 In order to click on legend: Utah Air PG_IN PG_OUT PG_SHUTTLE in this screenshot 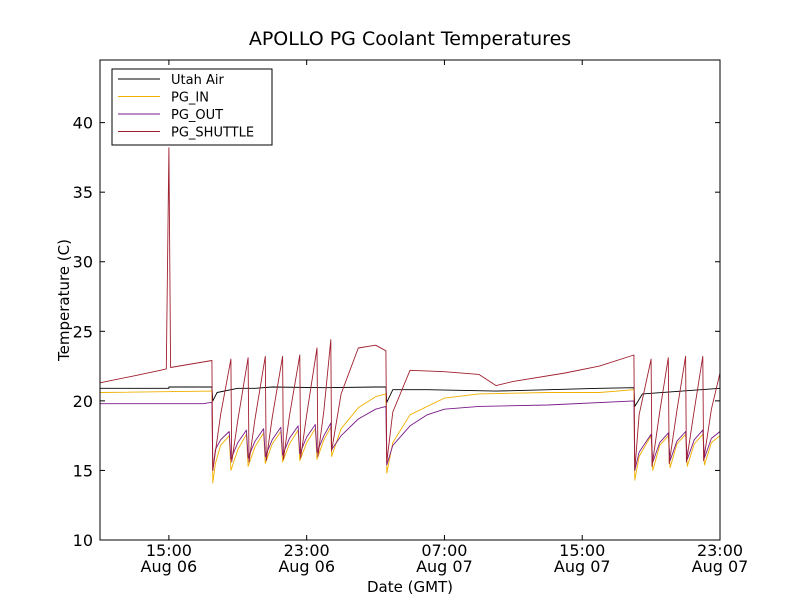, I will do `click(192, 107)`.